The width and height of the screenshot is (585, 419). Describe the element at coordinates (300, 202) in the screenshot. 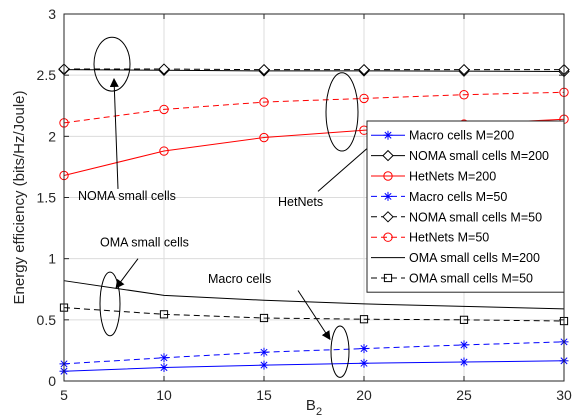

I see `annotation-label: HetNets` at that location.